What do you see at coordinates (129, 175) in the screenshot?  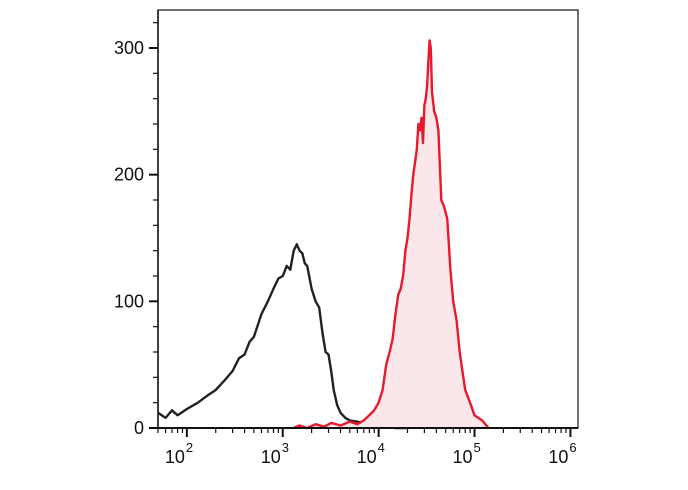 I see `y-tick-label: 200` at bounding box center [129, 175].